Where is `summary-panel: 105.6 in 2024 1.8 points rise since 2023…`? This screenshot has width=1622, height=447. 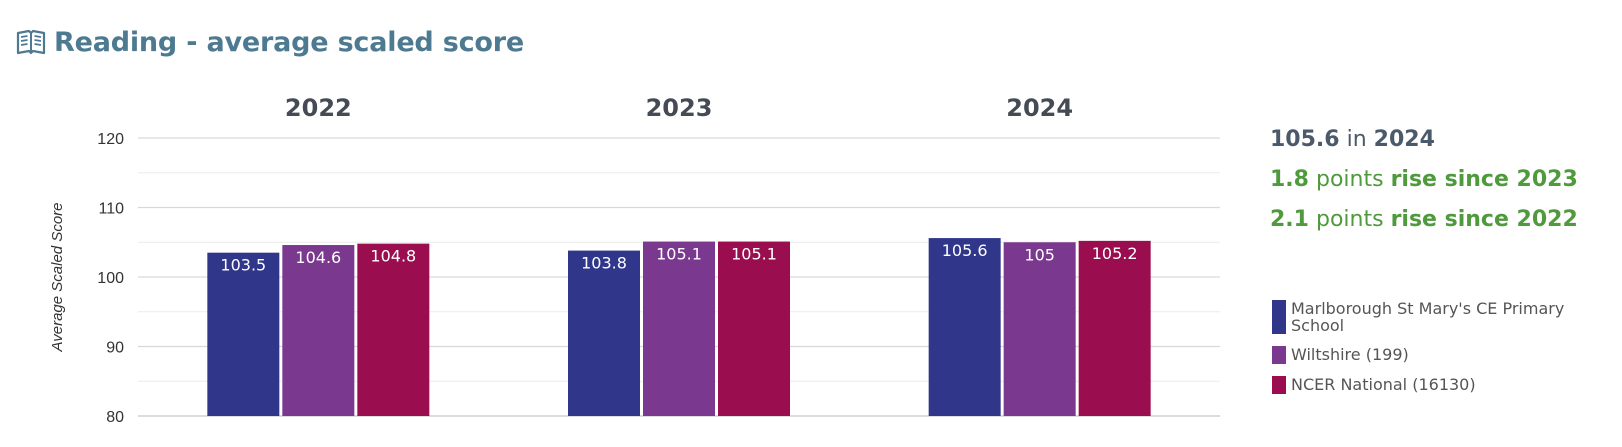
summary-panel: 105.6 in 2024 1.8 points rise since 2023… is located at coordinates (1424, 187).